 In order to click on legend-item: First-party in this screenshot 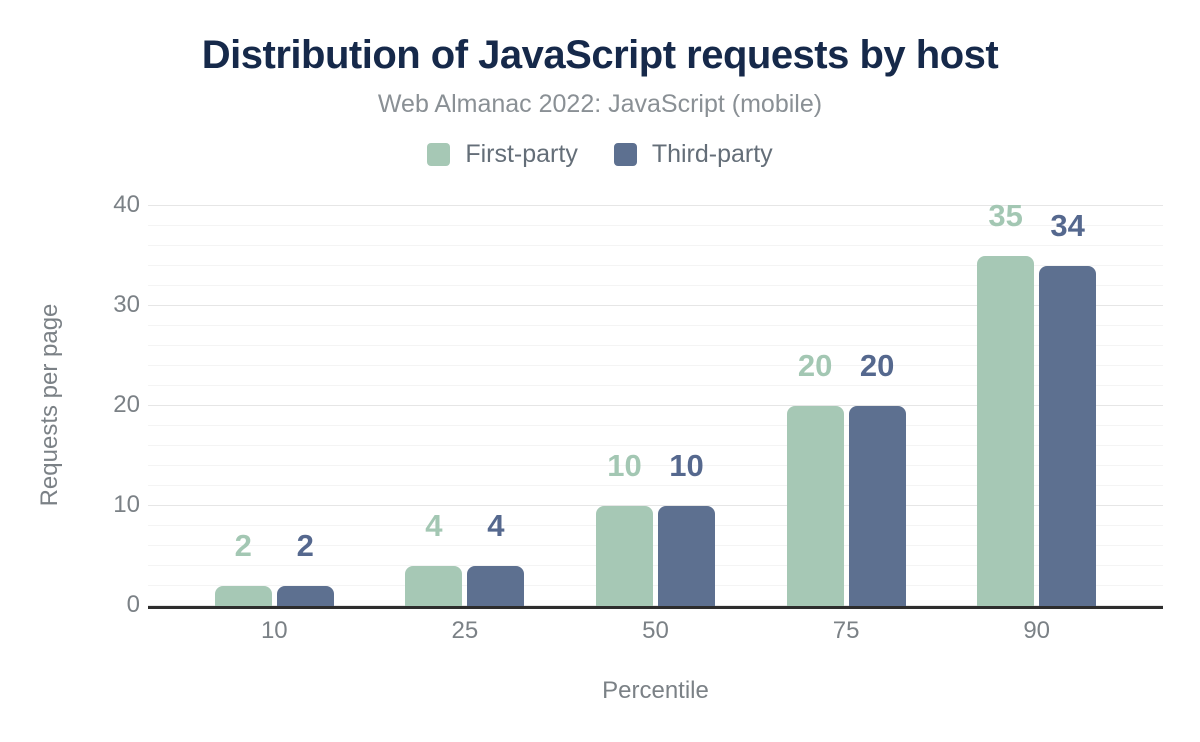, I will do `click(502, 154)`.